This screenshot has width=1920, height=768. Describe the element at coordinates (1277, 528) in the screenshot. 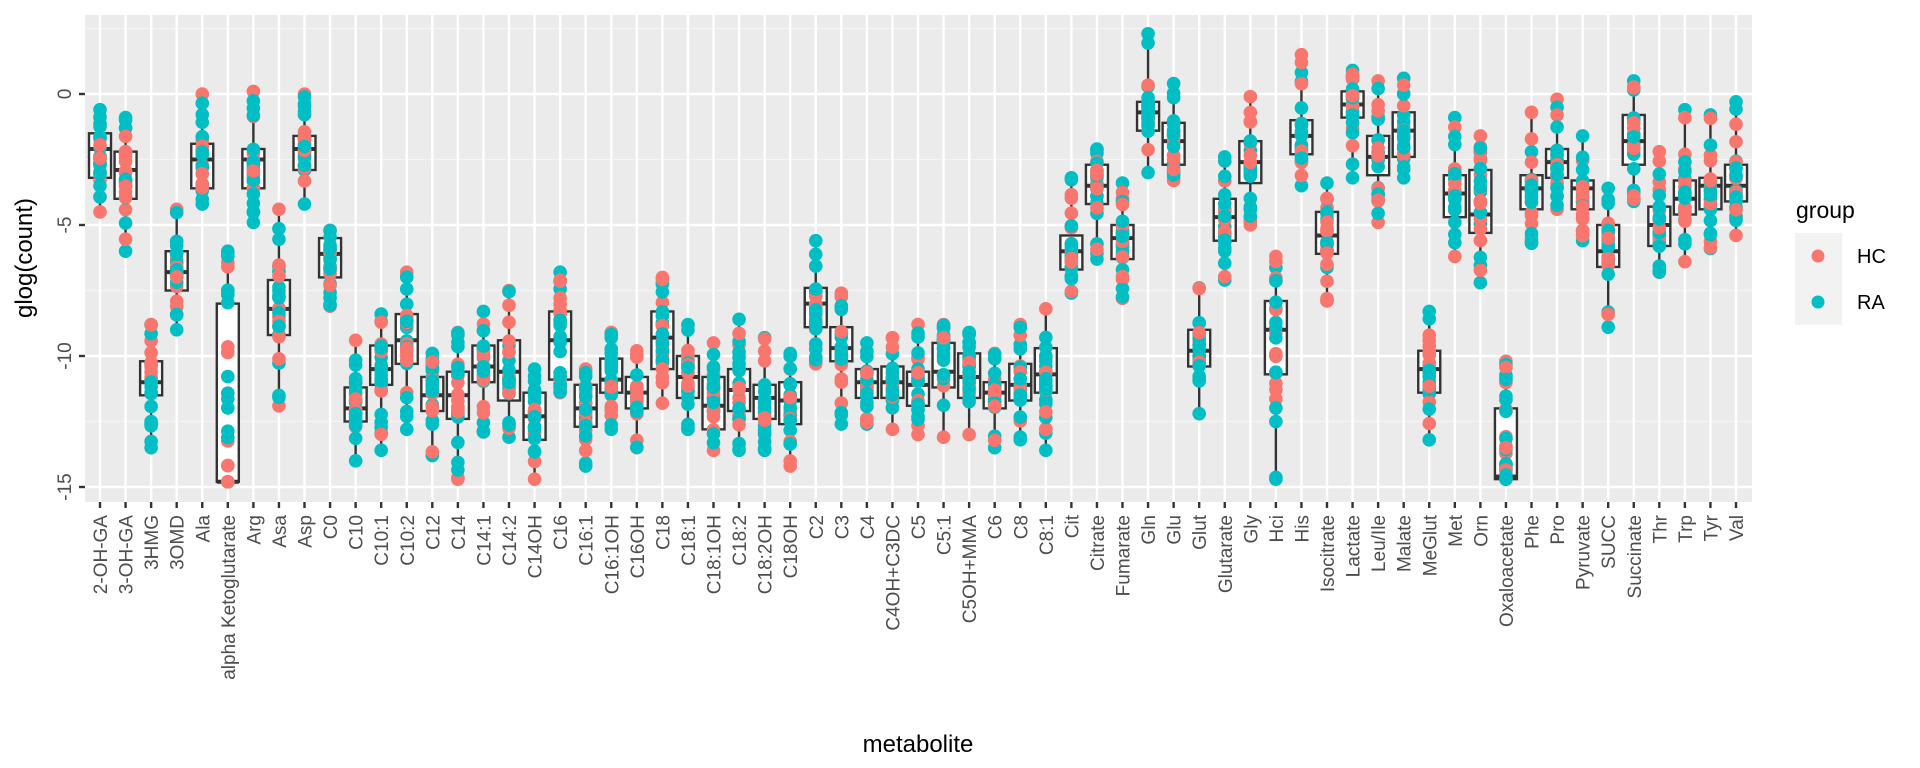

I see `x-tick-label: Hci` at that location.